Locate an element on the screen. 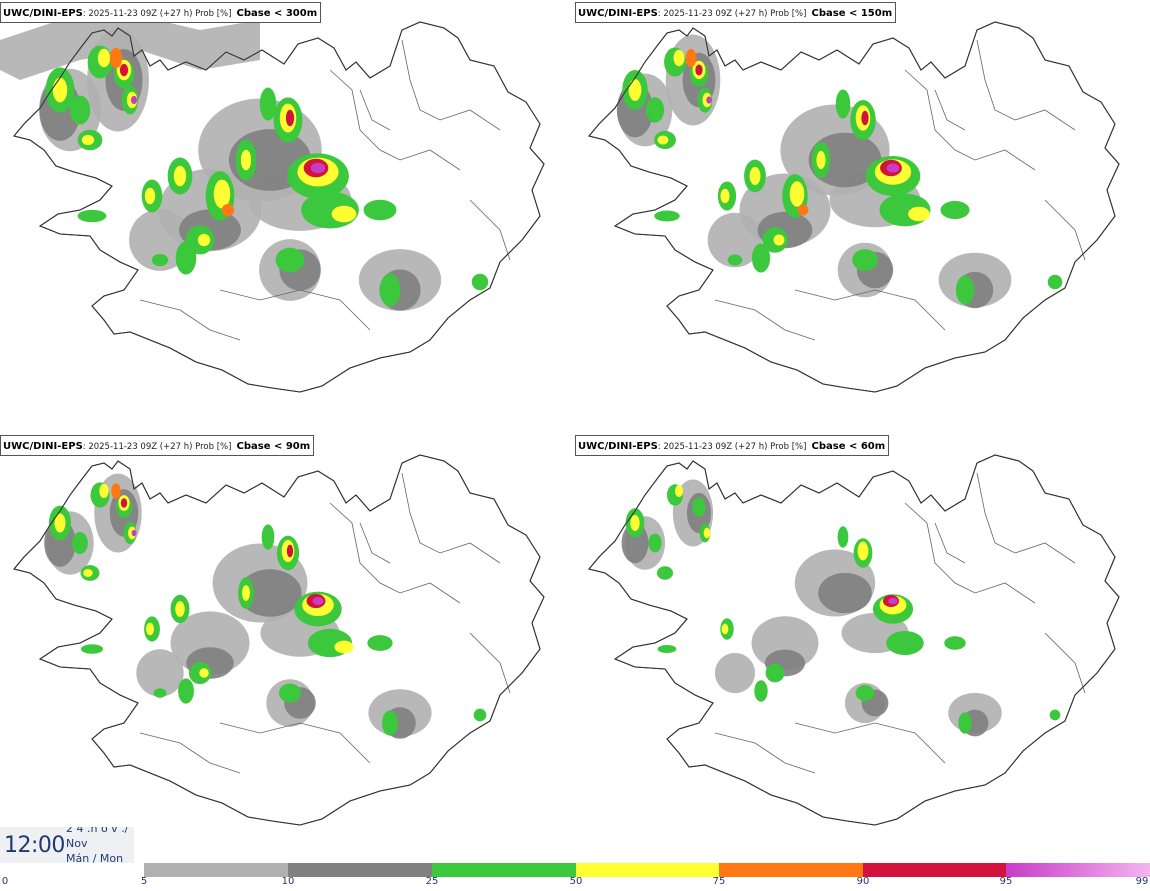 The height and width of the screenshot is (891, 1150). colorbar-tick: 75 is located at coordinates (719, 881).